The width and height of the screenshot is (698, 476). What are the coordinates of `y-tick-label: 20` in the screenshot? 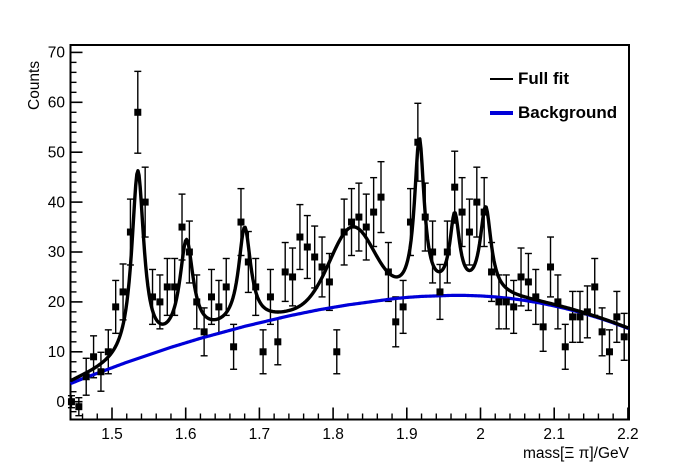 It's located at (57, 302).